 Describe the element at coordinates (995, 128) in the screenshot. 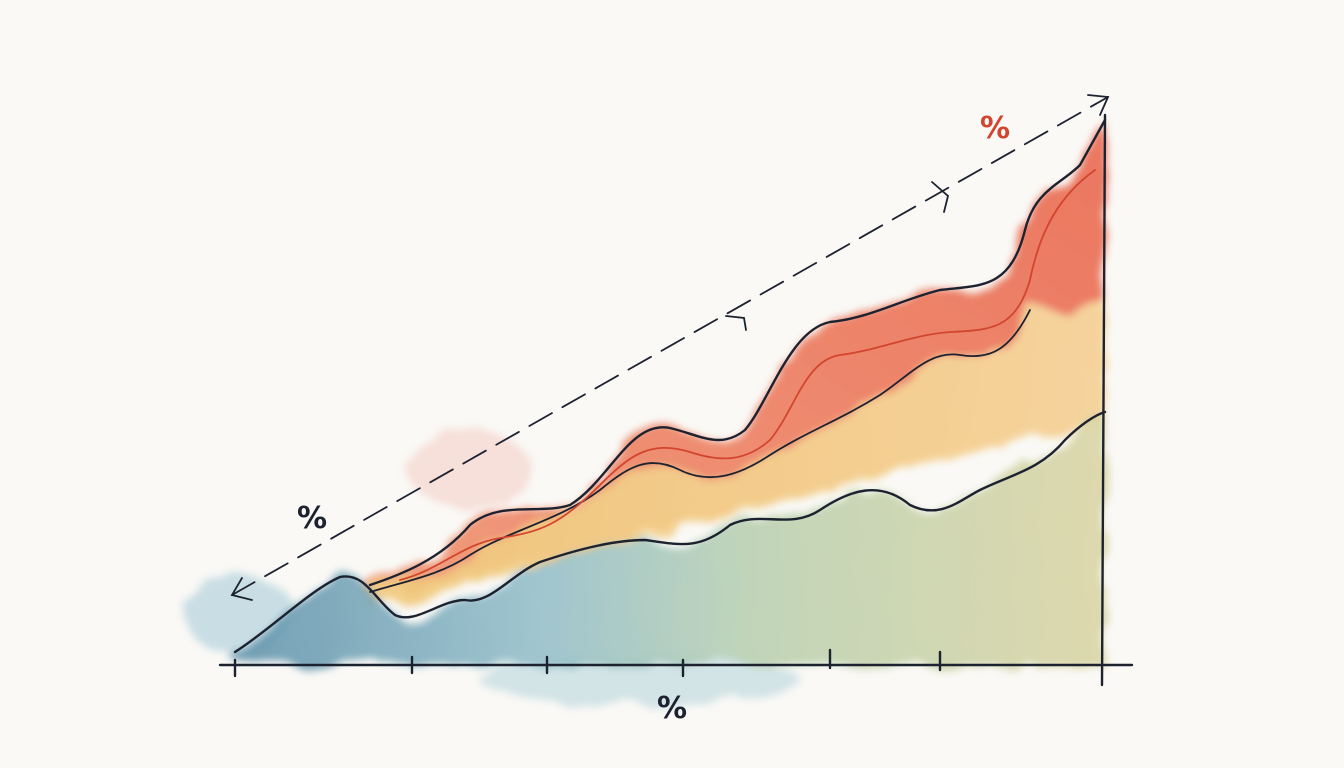

I see `top-label: %` at that location.